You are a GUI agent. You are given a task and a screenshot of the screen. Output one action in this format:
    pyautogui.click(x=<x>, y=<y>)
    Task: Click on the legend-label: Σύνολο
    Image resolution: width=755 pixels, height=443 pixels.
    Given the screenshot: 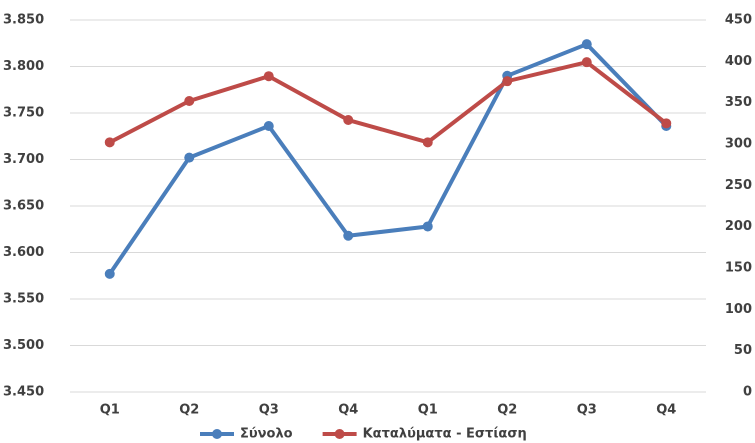 What is the action you would take?
    pyautogui.click(x=266, y=434)
    